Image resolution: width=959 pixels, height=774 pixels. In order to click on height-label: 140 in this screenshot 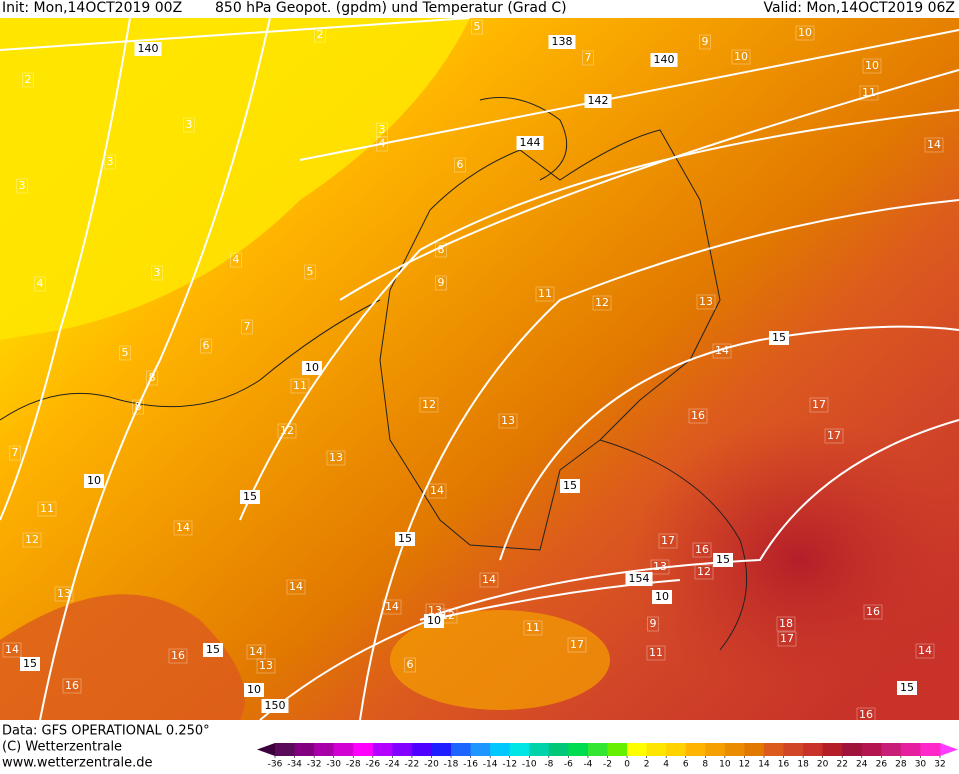, I will do `click(148, 48)`.